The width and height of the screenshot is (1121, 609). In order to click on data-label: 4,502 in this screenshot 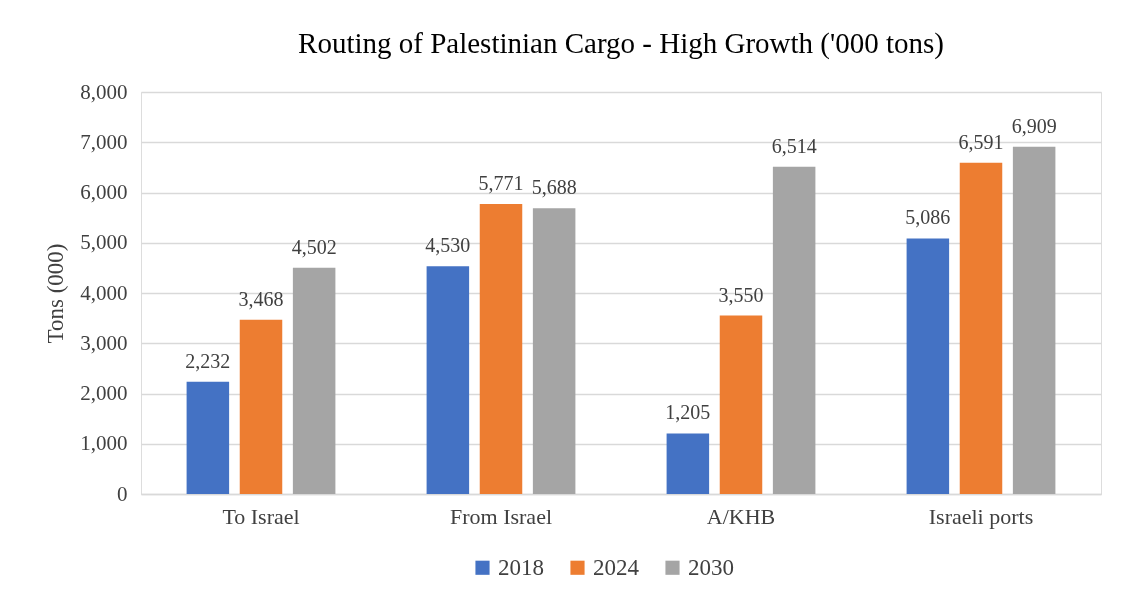, I will do `click(314, 246)`.